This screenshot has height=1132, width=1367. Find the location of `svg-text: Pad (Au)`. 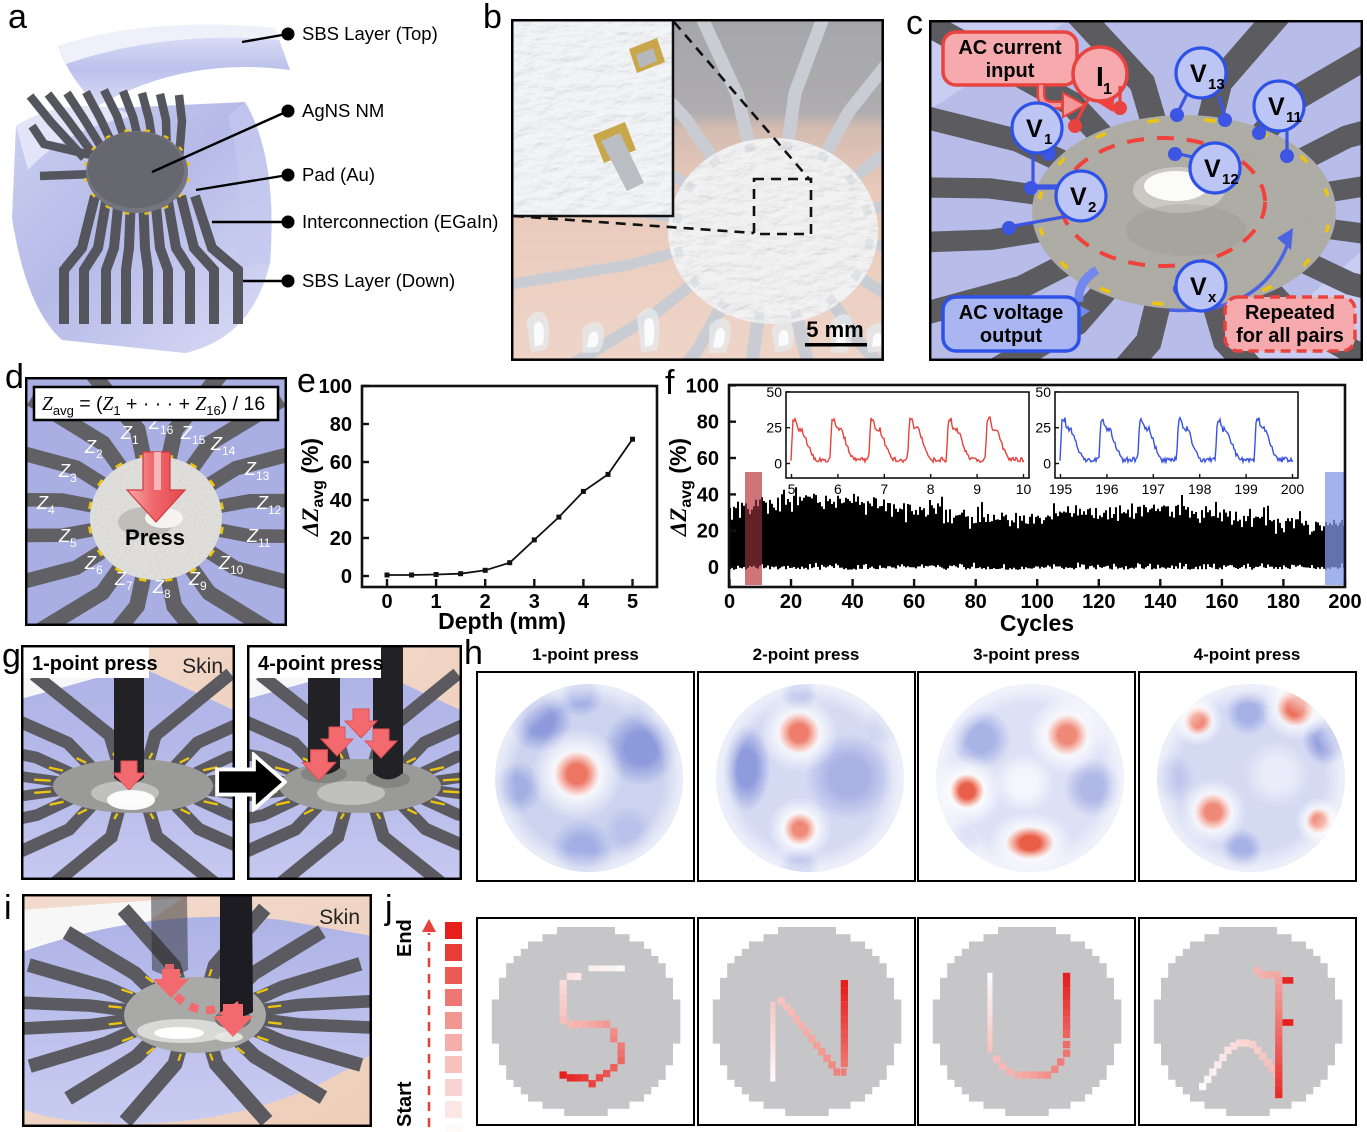

svg-text: Pad (Au) is located at coordinates (338, 174).